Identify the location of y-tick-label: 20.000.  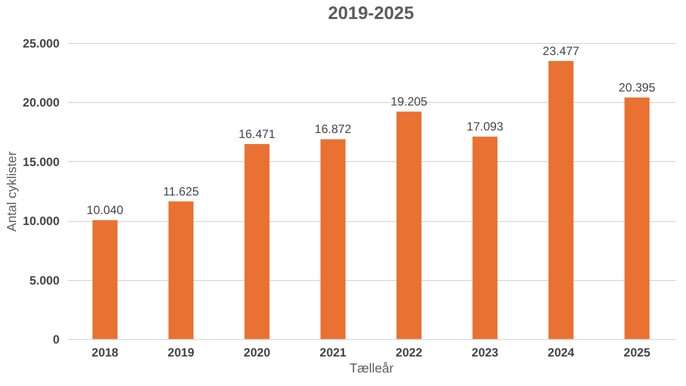
(41, 103).